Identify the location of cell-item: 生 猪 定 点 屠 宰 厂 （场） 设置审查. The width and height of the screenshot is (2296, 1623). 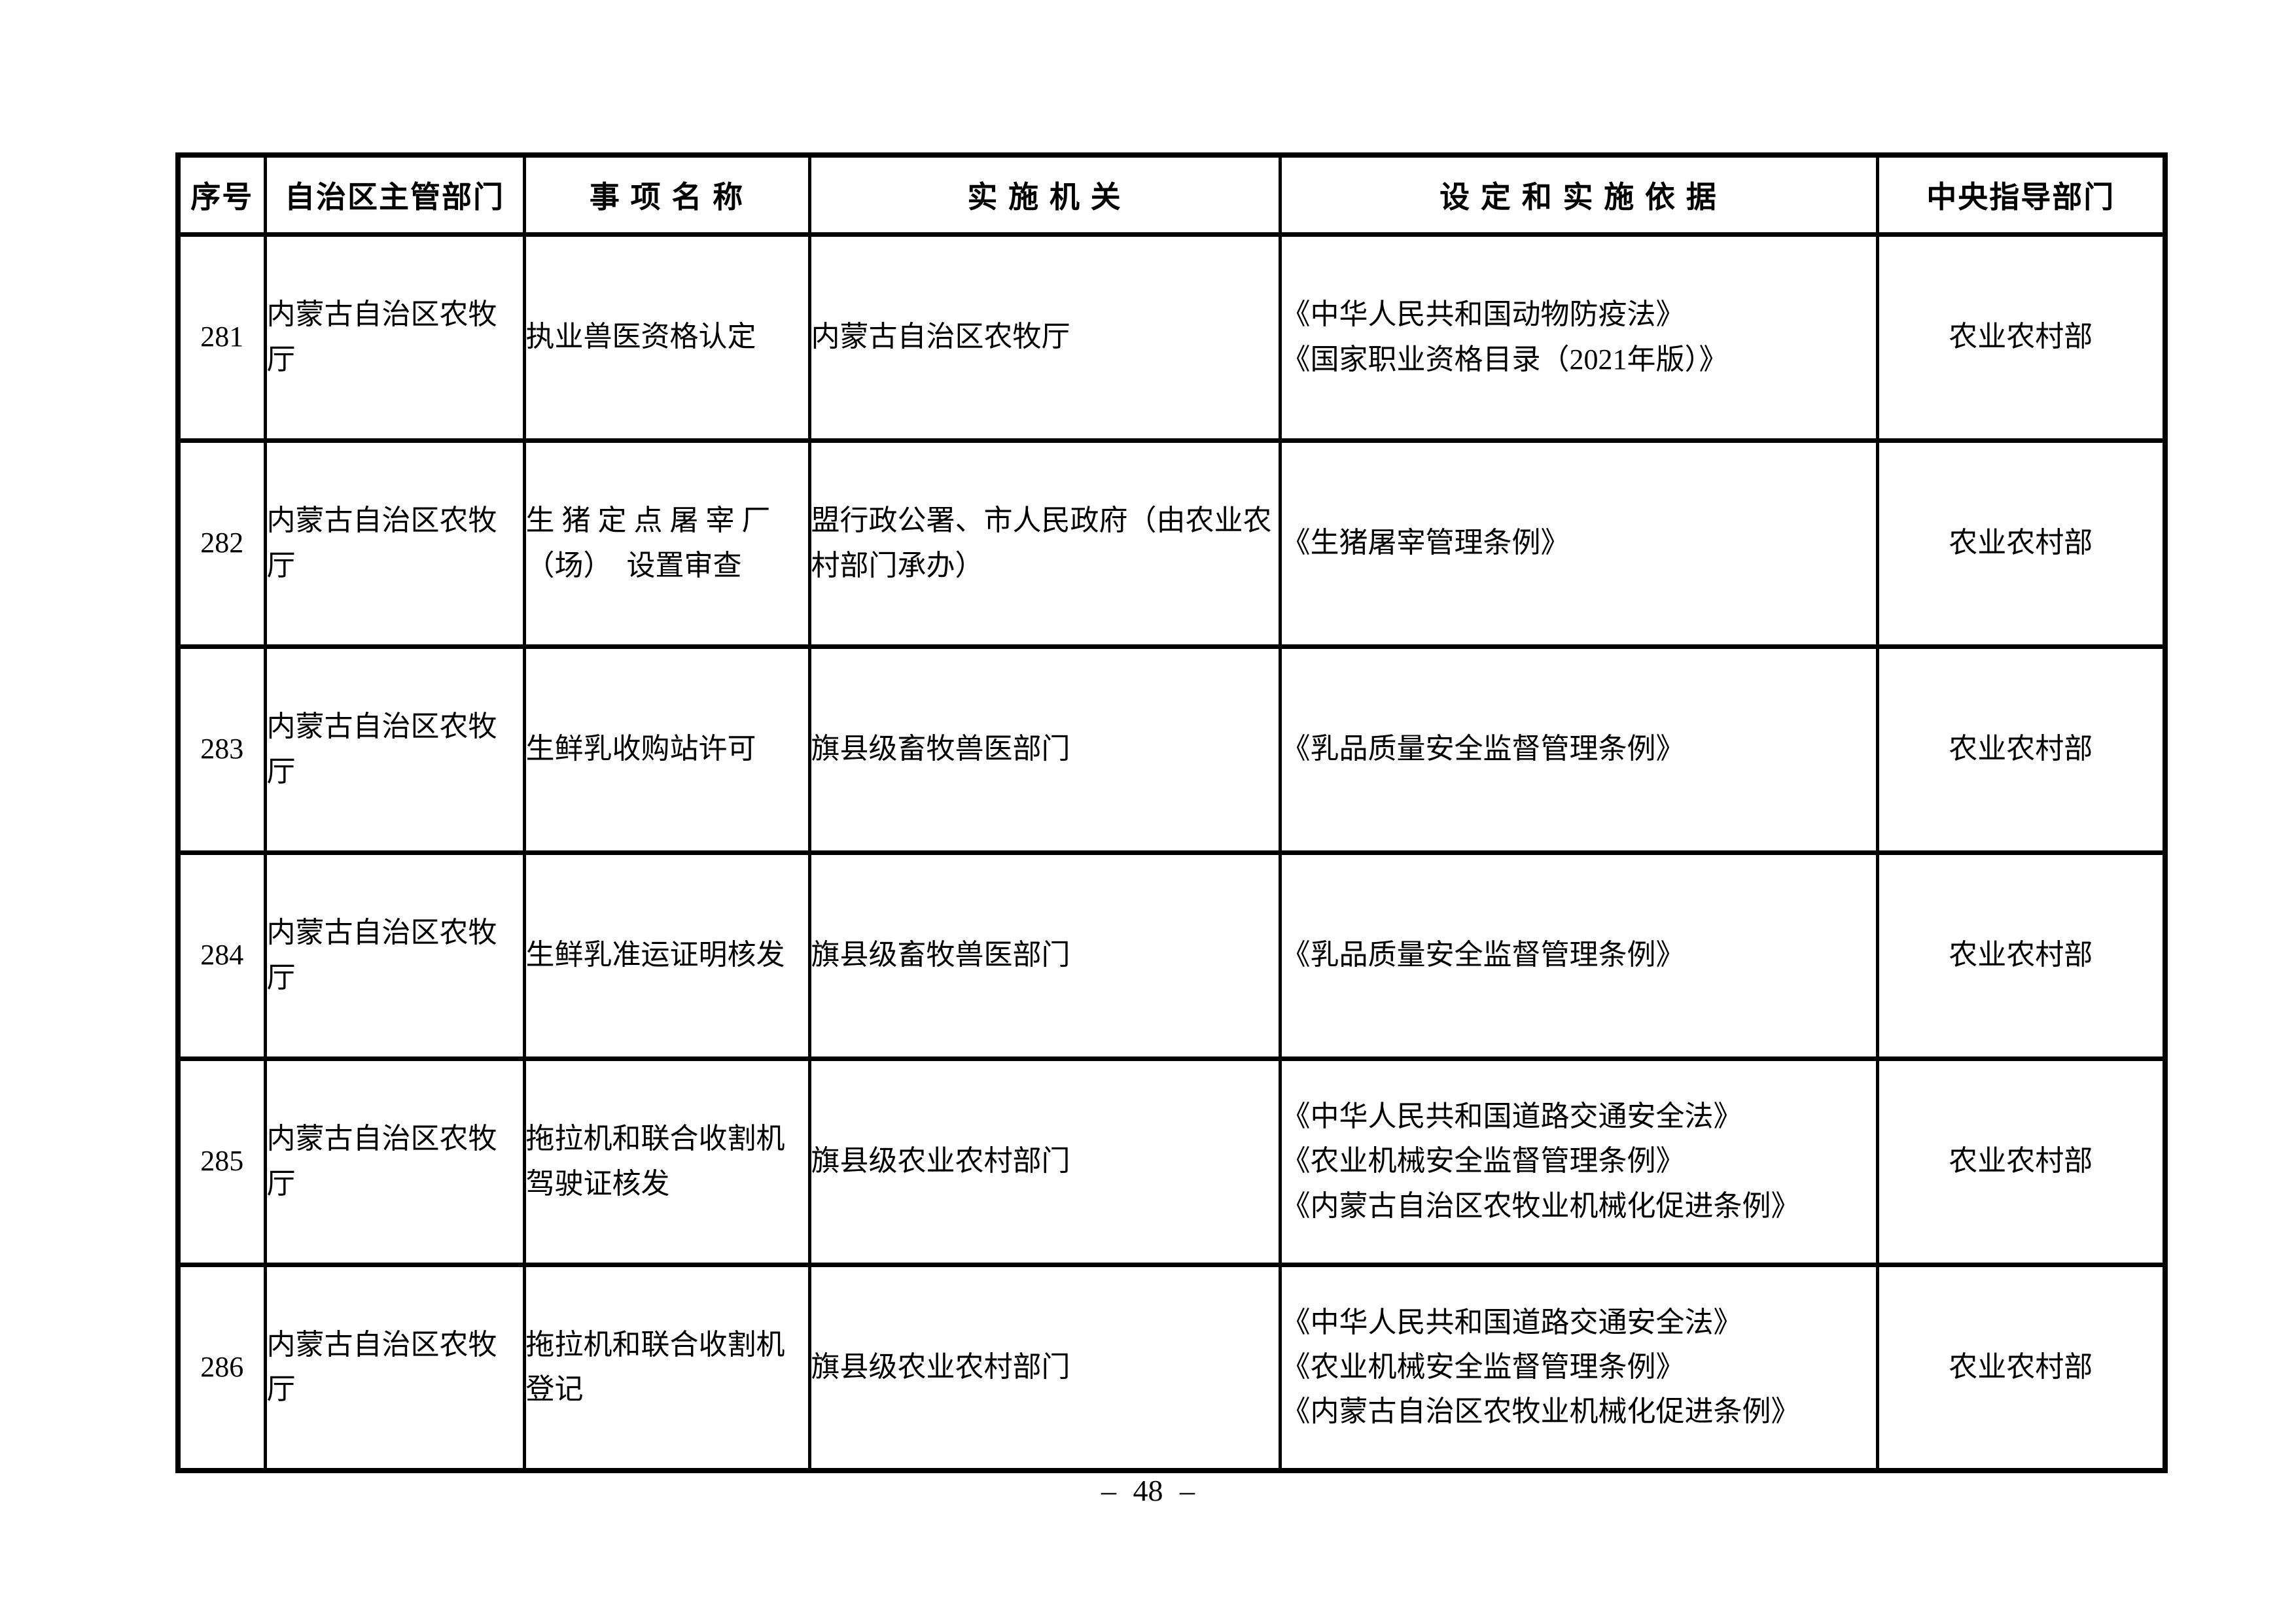
(666, 544).